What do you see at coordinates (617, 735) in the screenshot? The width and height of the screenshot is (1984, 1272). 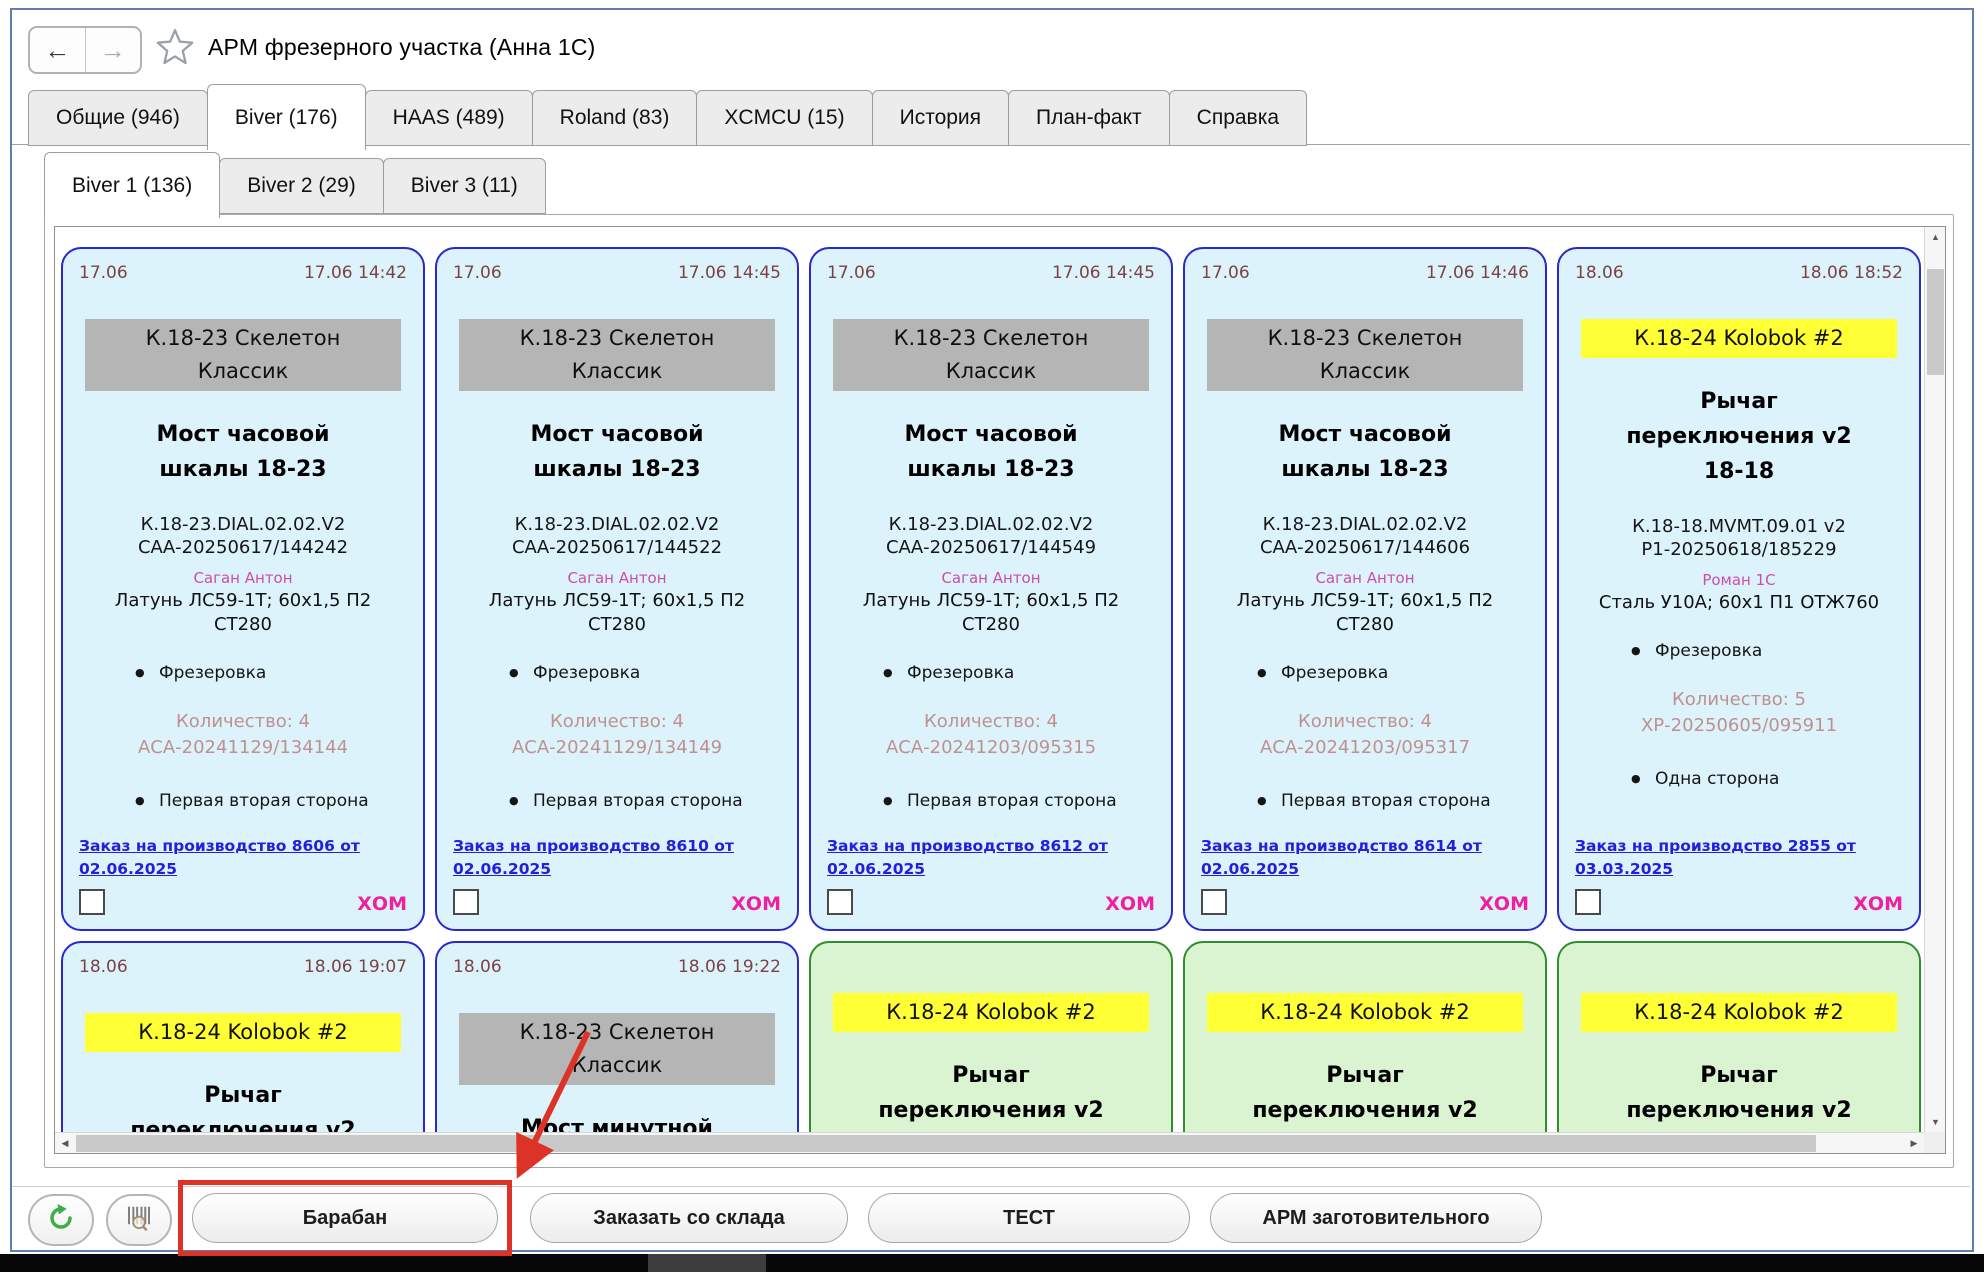 I see `card-quantity-block: Количество: 4 АСА-20241129/134149` at bounding box center [617, 735].